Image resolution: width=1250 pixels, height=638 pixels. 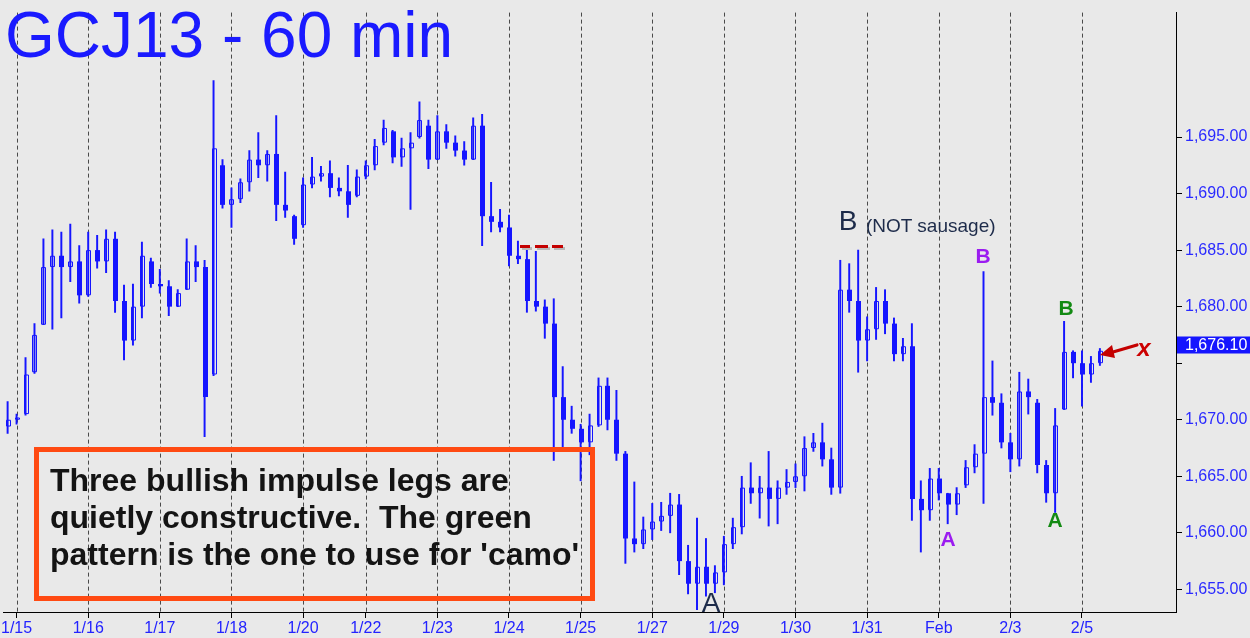 What do you see at coordinates (1010, 628) in the screenshot?
I see `x-tick-label: 2/3` at bounding box center [1010, 628].